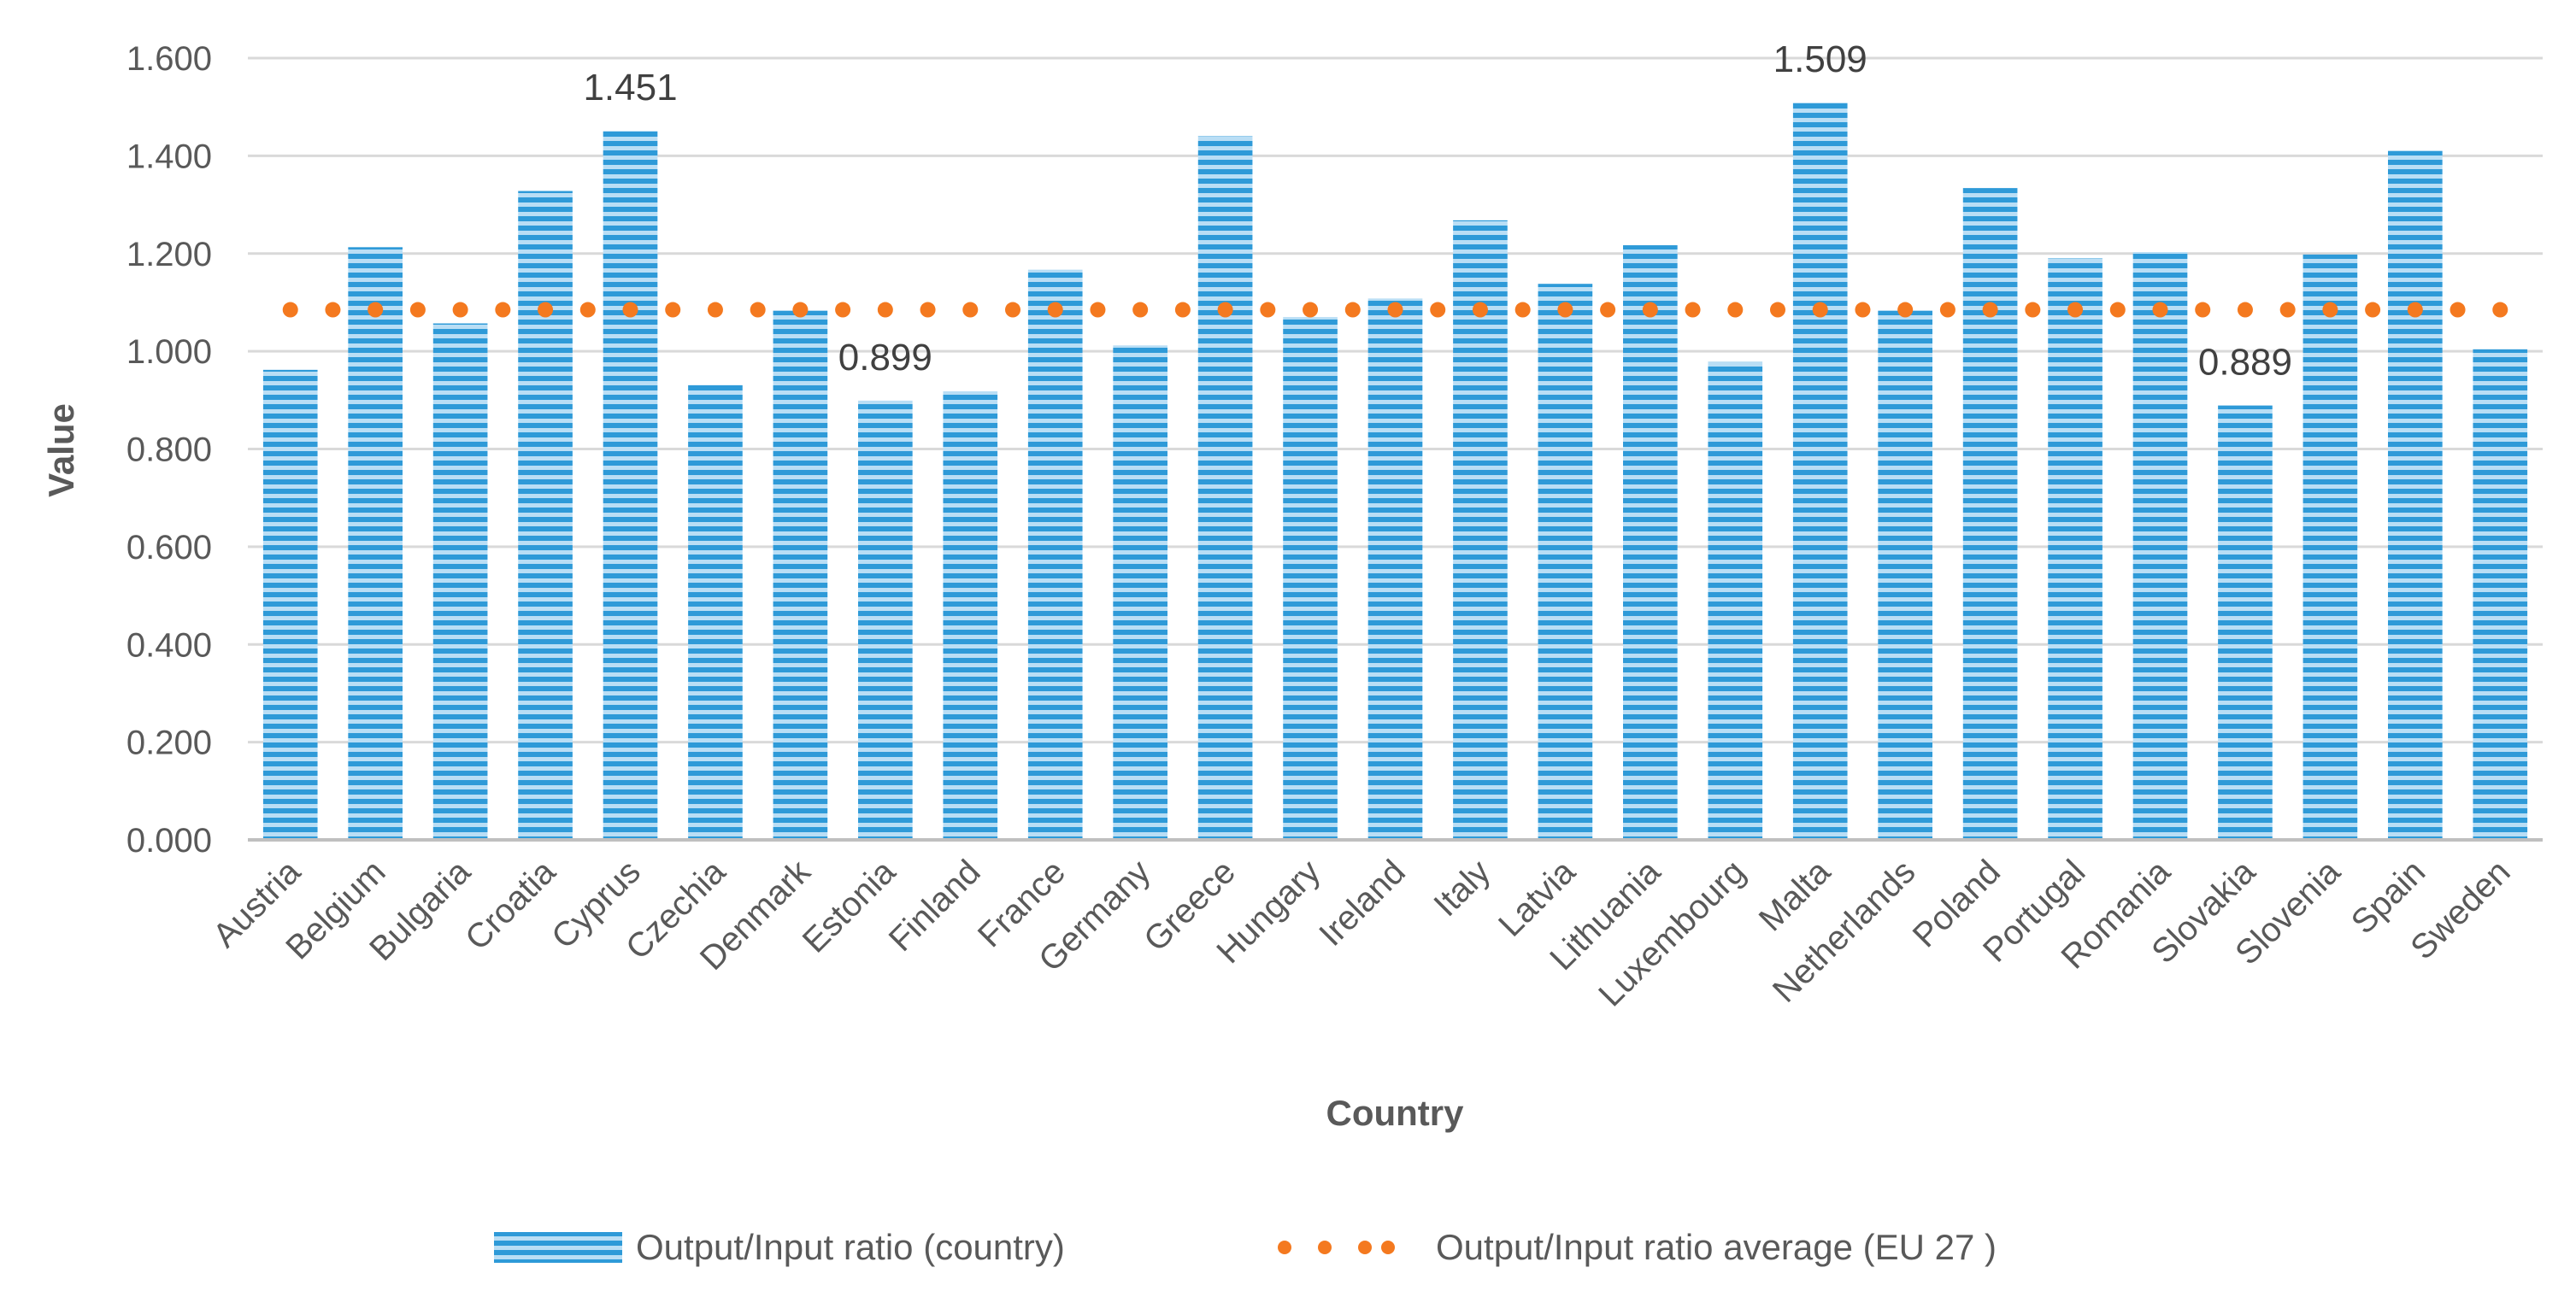  I want to click on bar-slovakia, so click(2245, 622).